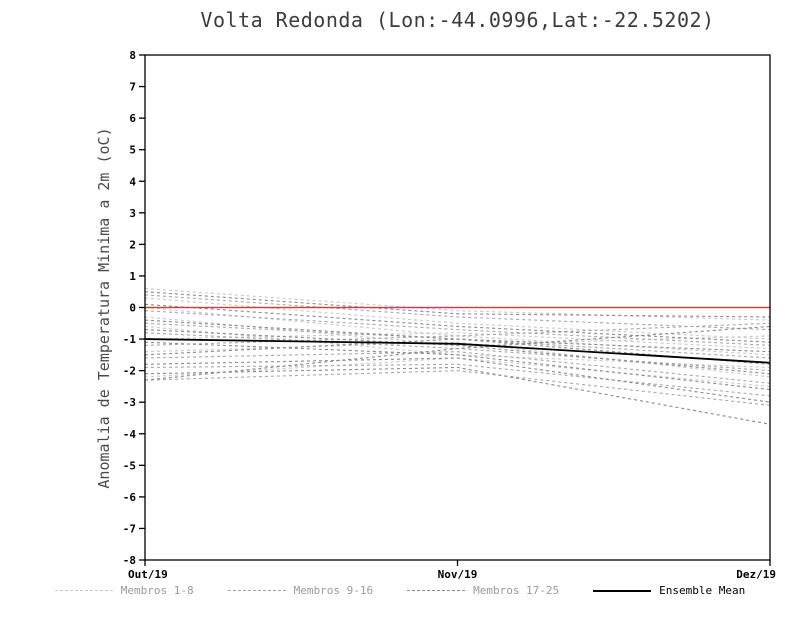 This screenshot has height=618, width=800. I want to click on svg-text: -4, so click(130, 434).